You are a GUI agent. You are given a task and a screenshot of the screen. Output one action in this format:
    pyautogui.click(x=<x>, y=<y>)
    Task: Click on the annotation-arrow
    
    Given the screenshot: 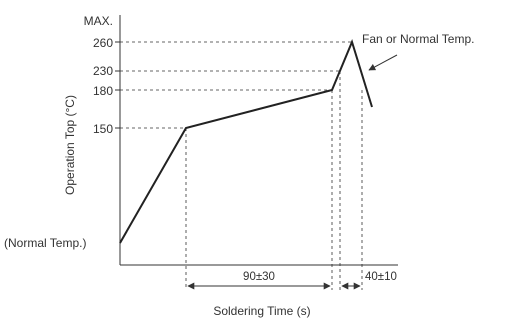 What is the action you would take?
    pyautogui.click(x=383, y=62)
    